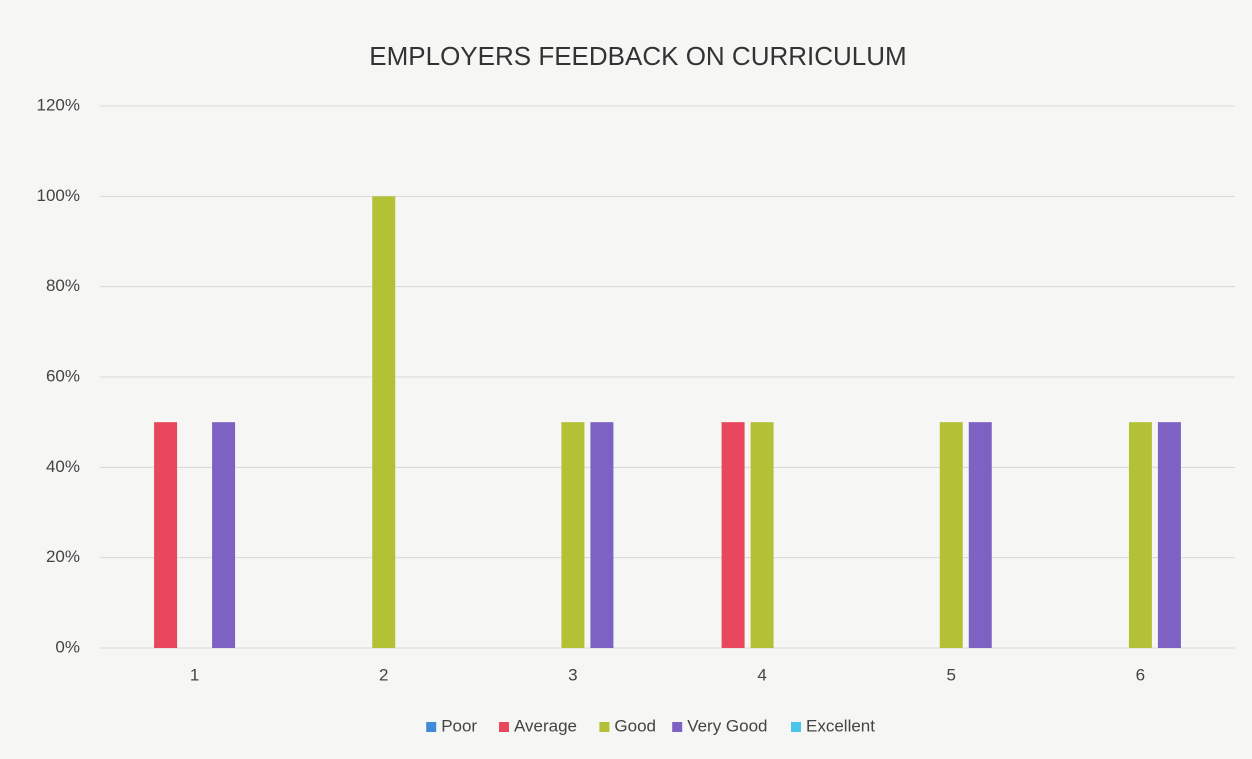 Image resolution: width=1252 pixels, height=759 pixels. Describe the element at coordinates (637, 56) in the screenshot. I see `chart-title: EMPLOYERS FEEDBACK ON CURRICULUM` at that location.